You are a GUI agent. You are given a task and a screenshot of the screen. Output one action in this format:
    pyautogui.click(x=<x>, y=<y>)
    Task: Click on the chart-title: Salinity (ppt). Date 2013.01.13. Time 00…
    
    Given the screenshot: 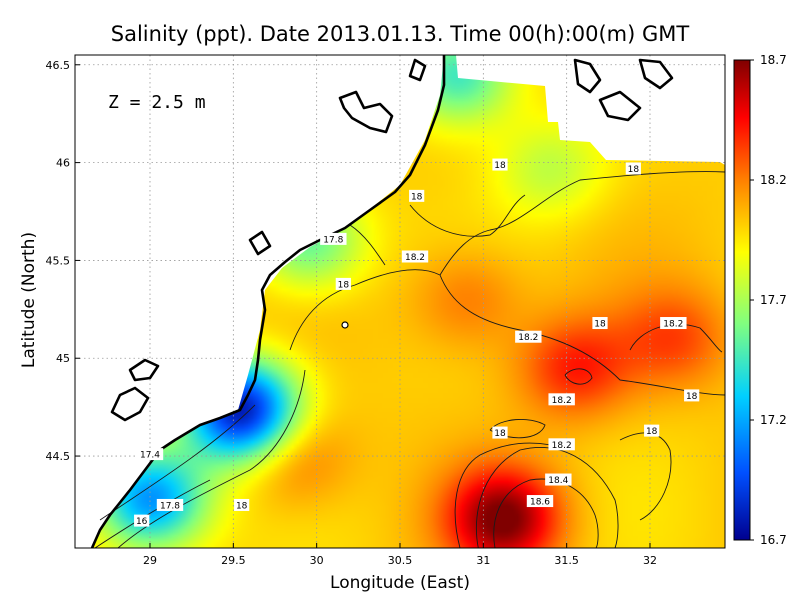 What is the action you would take?
    pyautogui.click(x=400, y=34)
    